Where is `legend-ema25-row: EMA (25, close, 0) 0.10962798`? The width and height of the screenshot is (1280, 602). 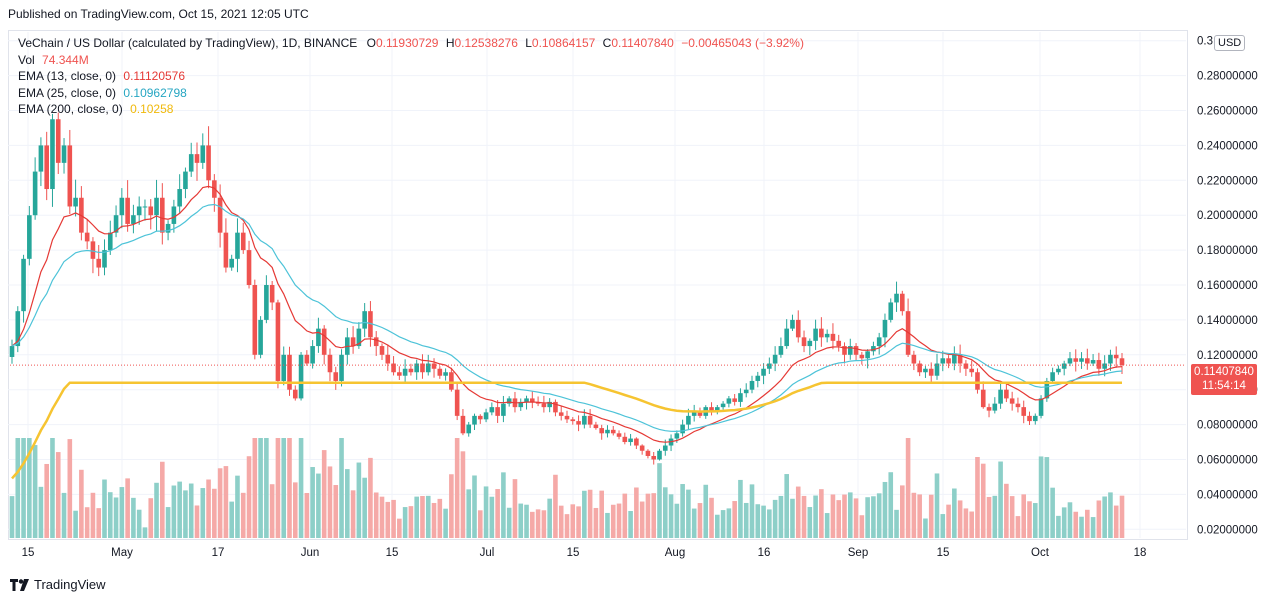 legend-ema25-row: EMA (25, close, 0) 0.10962798 is located at coordinates (411, 93).